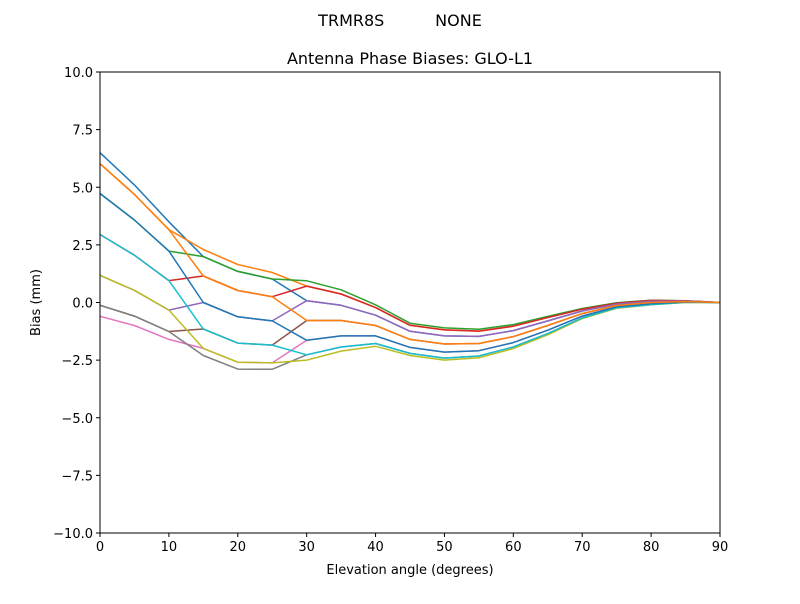 Image resolution: width=800 pixels, height=604 pixels. Describe the element at coordinates (82, 131) in the screenshot. I see `y-tick-label: 7.5` at that location.